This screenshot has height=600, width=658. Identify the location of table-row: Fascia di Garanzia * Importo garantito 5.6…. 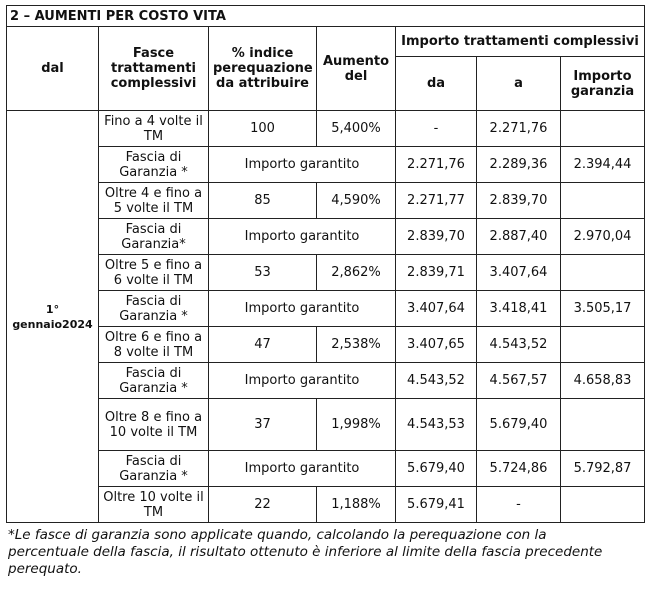
(326, 468).